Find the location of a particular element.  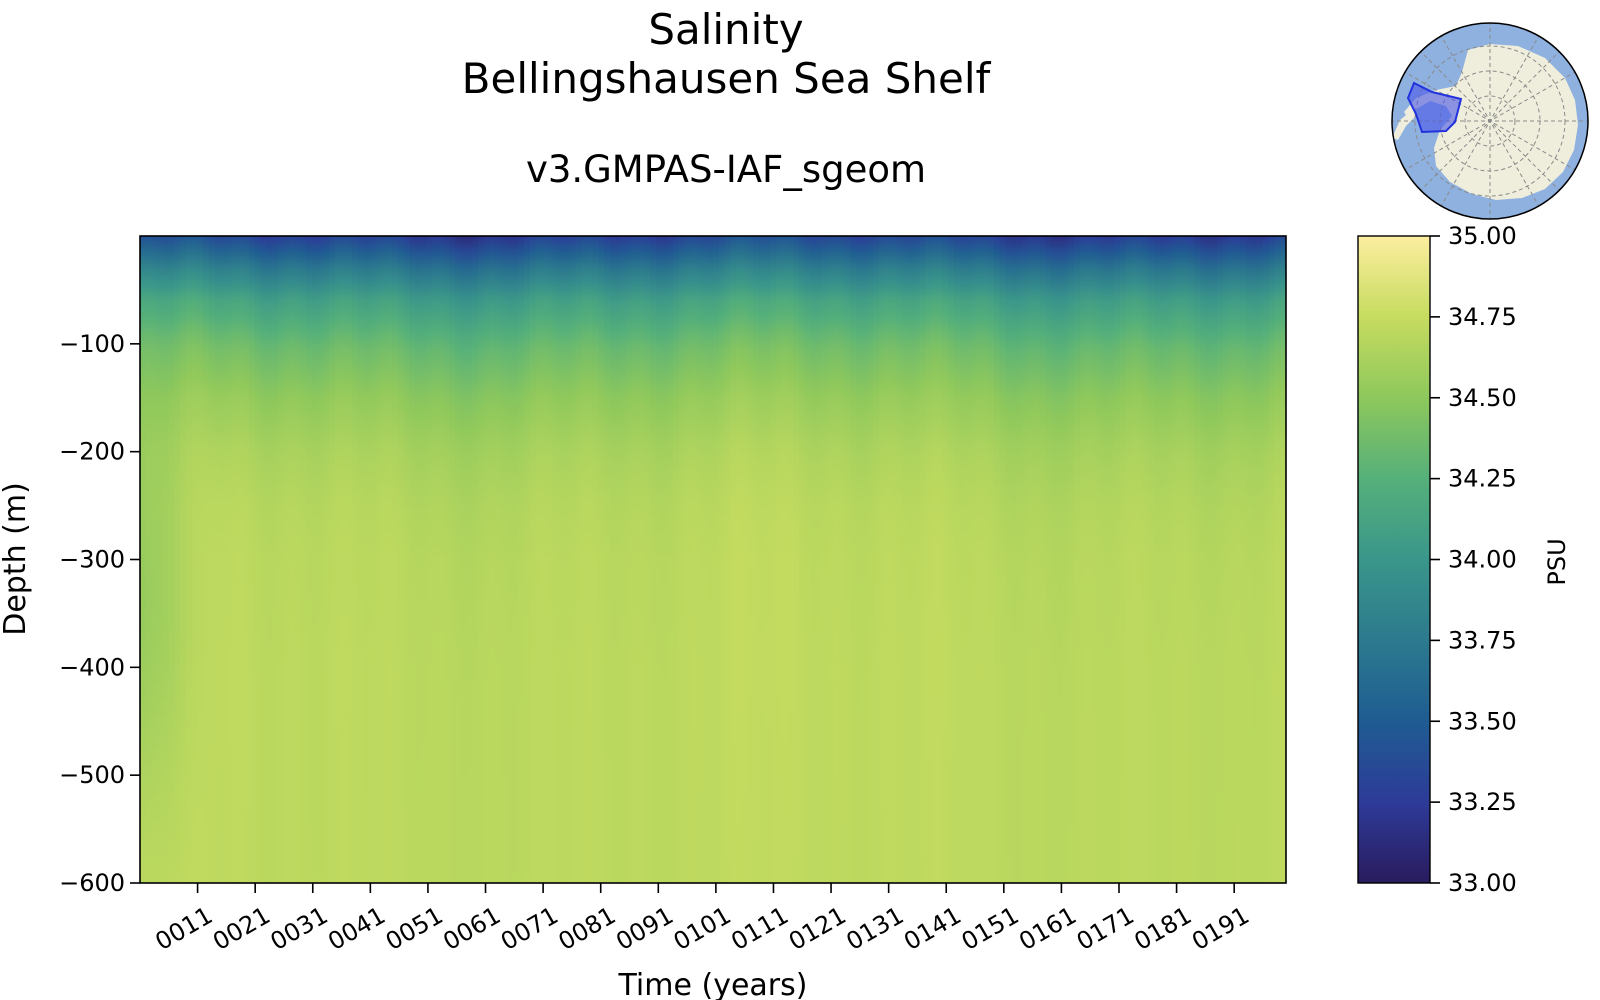

colorbar-label: PSU is located at coordinates (1557, 561).